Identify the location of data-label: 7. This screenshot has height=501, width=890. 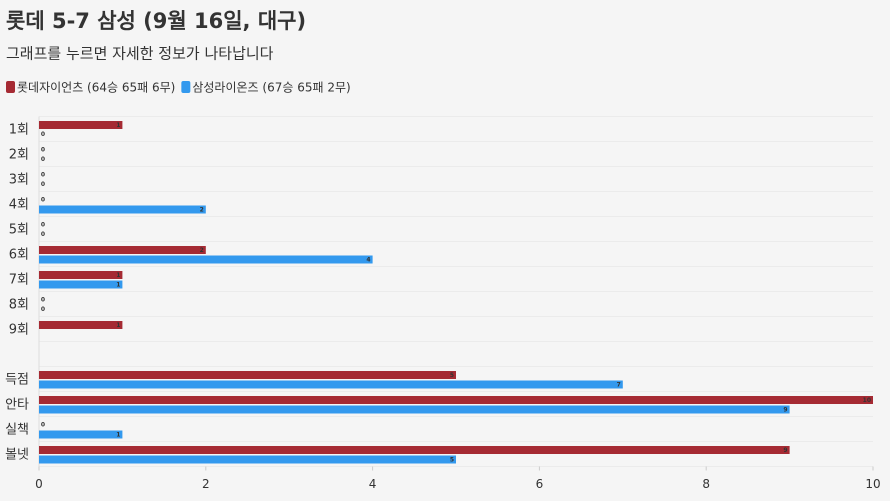
(619, 385).